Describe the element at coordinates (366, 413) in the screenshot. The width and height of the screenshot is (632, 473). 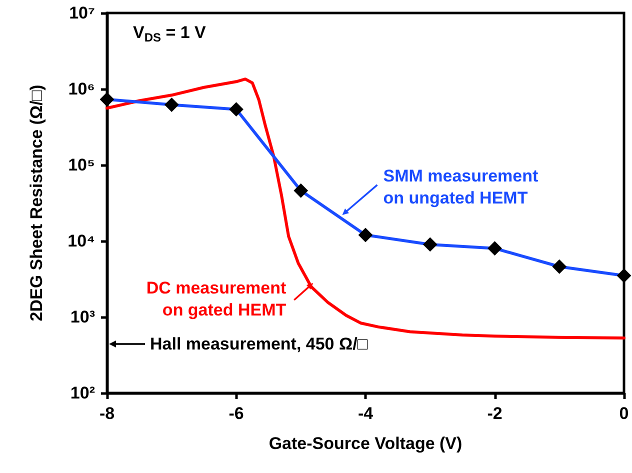
I see `x-tick-label: -4` at that location.